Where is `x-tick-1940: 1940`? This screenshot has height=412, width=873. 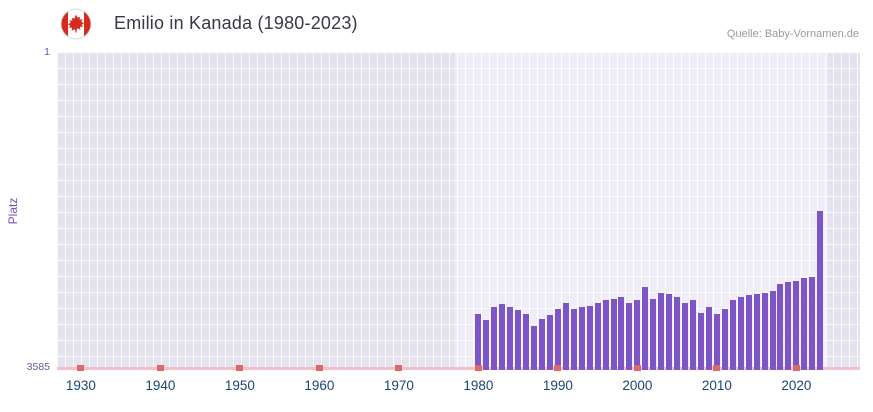
x-tick-1940: 1940 is located at coordinates (160, 385).